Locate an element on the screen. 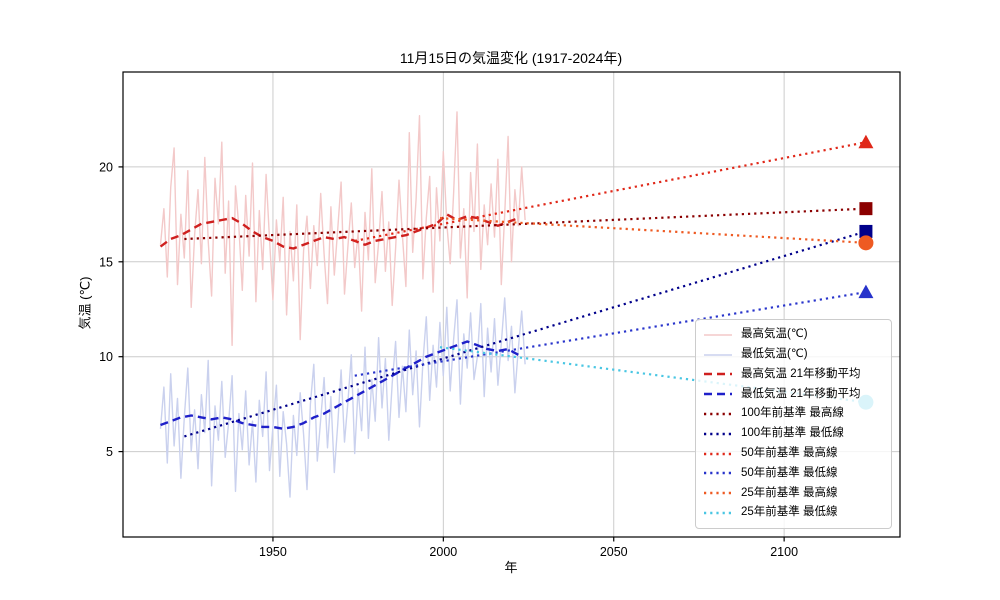 Image resolution: width=1000 pixels, height=600 pixels. legend-item: 25年前基準 最低線 is located at coordinates (793, 513).